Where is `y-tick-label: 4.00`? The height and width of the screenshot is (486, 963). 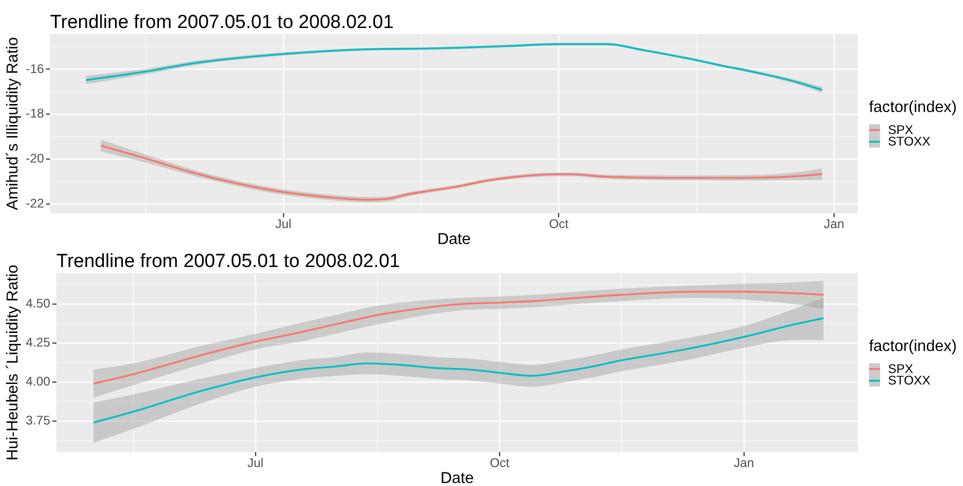
y-tick-label: 4.00 is located at coordinates (38, 381).